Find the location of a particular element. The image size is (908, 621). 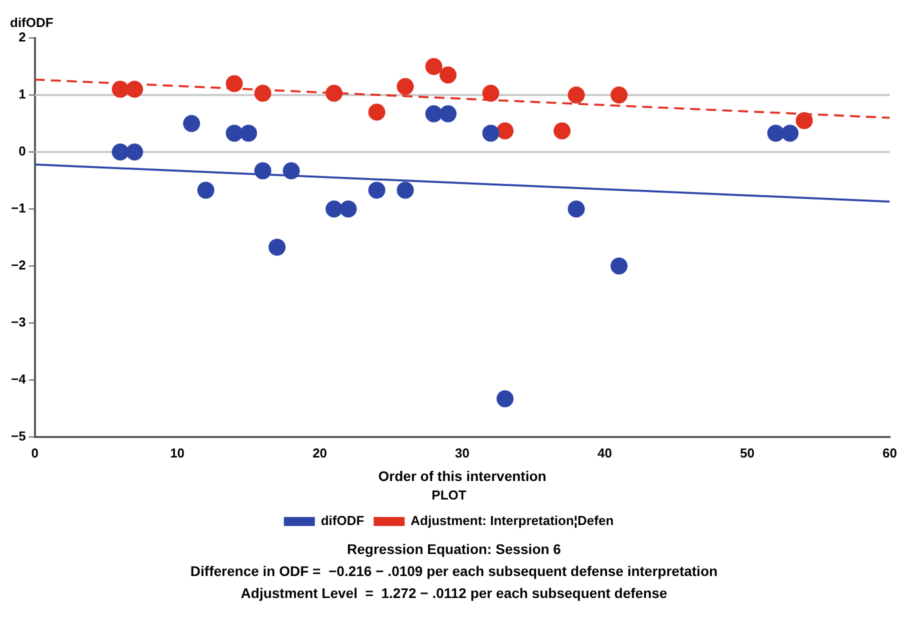

legend-title: PLOT is located at coordinates (449, 494).